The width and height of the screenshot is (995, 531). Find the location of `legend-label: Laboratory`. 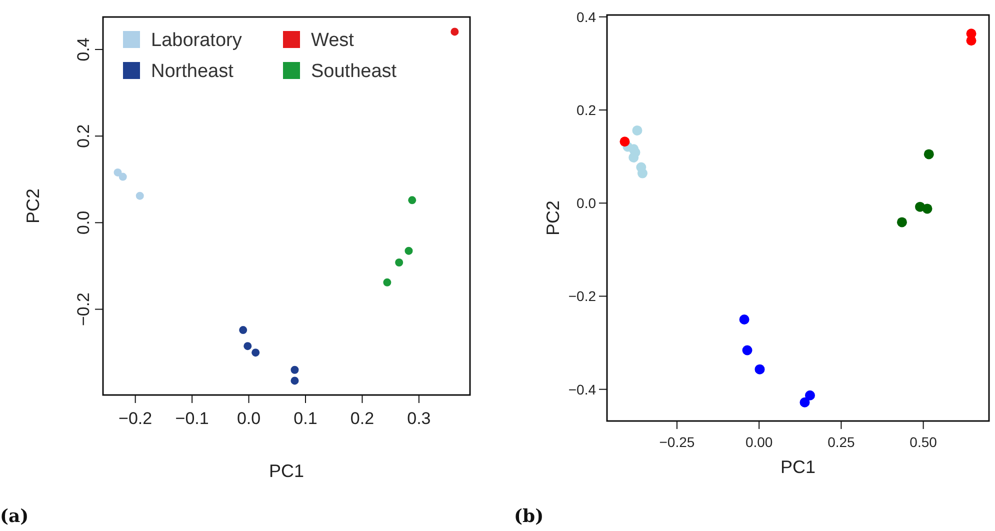

legend-label: Laboratory is located at coordinates (196, 40).